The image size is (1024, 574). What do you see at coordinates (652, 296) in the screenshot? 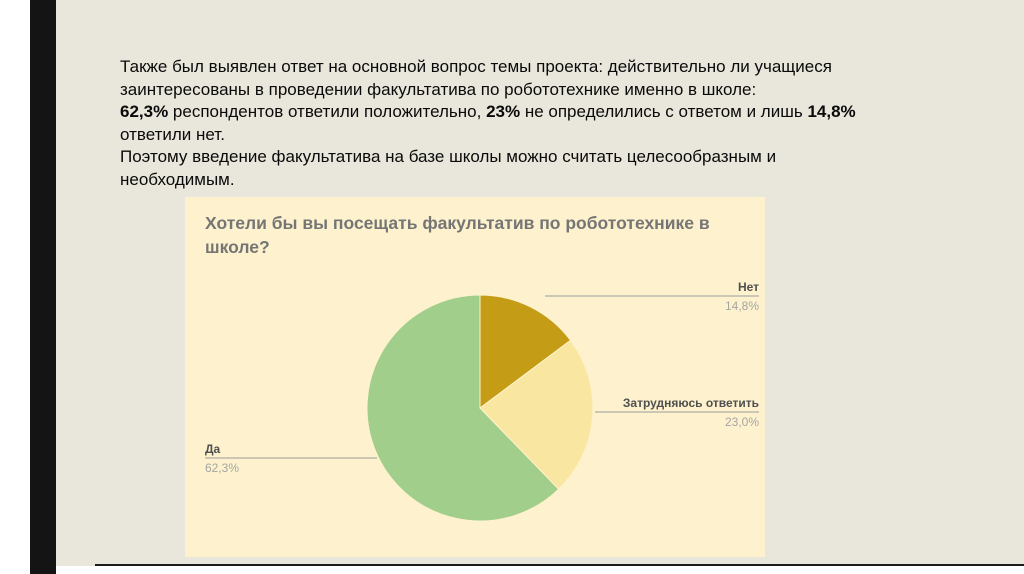
I see `callout-no: Нет 14,8%` at bounding box center [652, 296].